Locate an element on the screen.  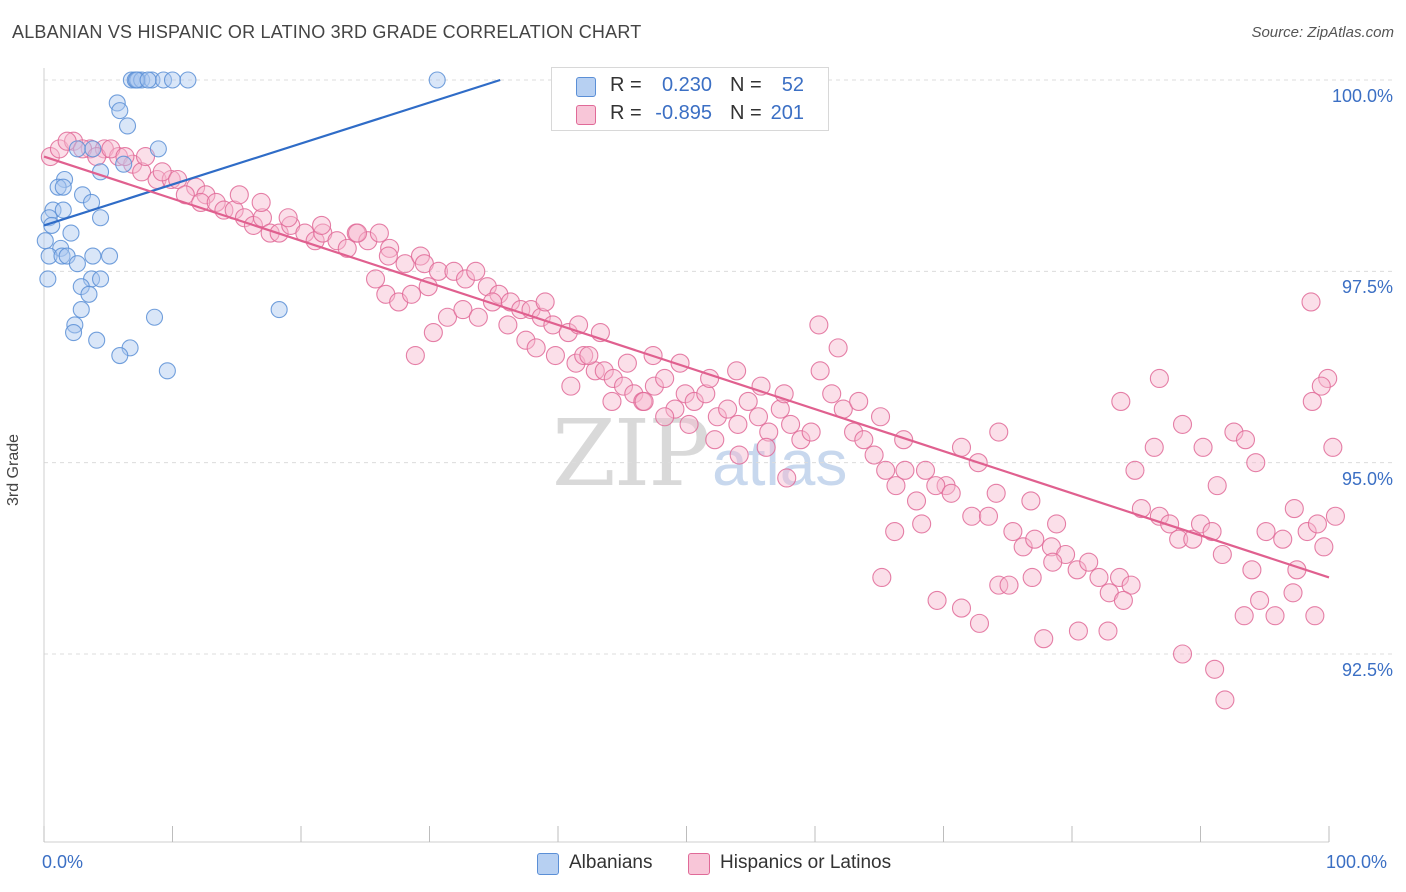
x-tick-right: 100.0% is located at coordinates (1357, 862).